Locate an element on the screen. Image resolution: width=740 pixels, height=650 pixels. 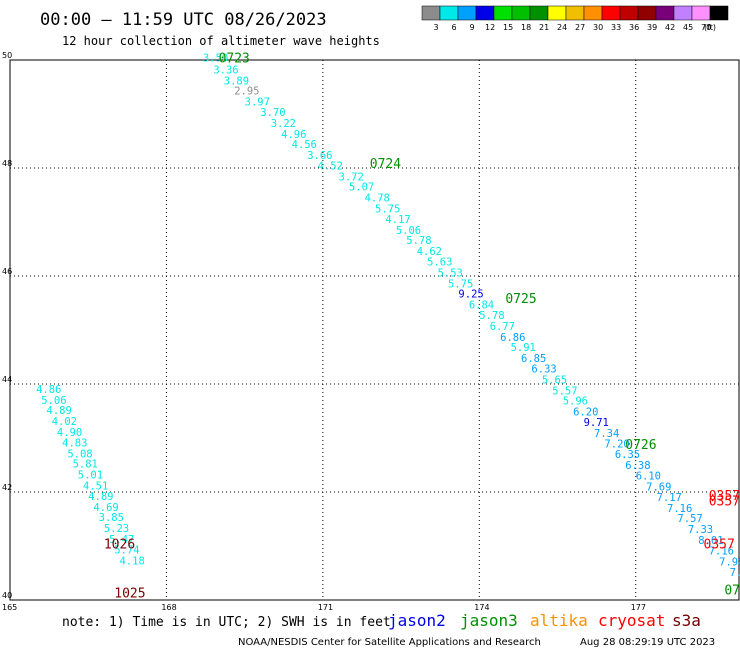
swh-value-label: 4.51 is located at coordinates (95, 486).